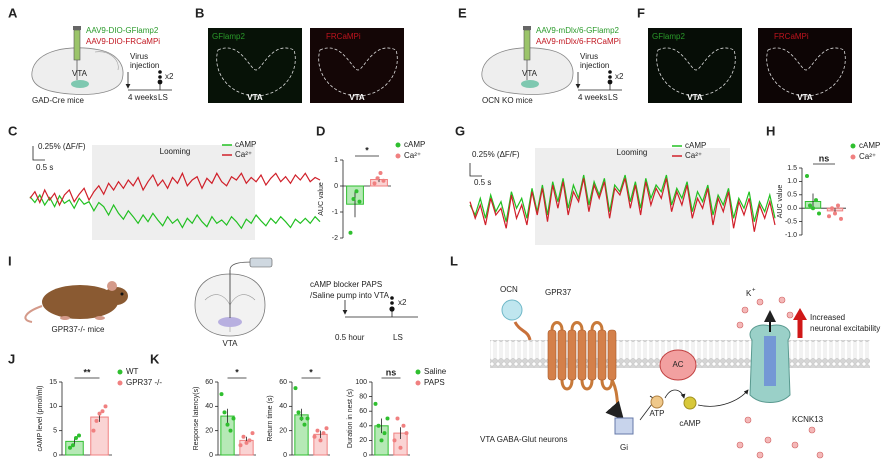  What do you see at coordinates (460, 130) in the screenshot?
I see `label: G` at bounding box center [460, 130].